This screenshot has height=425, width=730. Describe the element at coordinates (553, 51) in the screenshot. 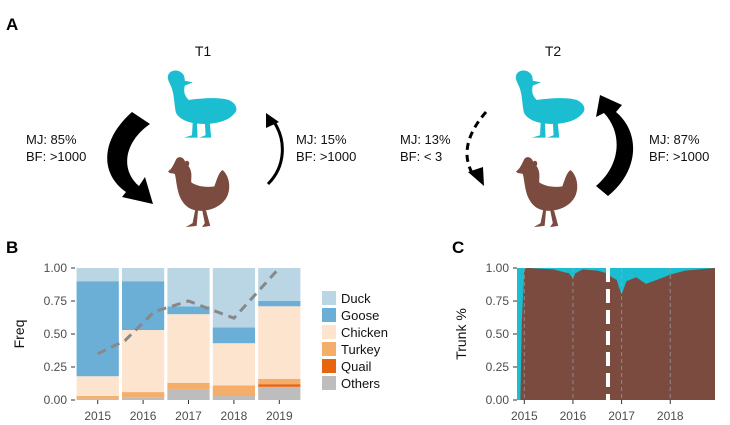

I see `t2-title: T2` at that location.